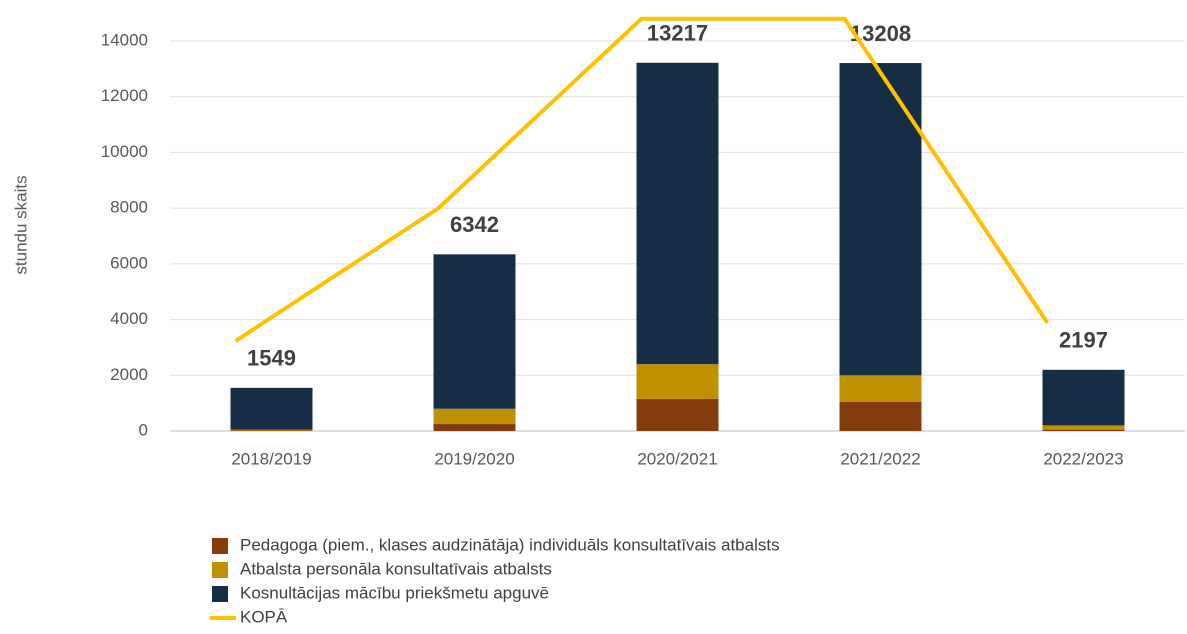 Image resolution: width=1187 pixels, height=634 pixels. What do you see at coordinates (264, 616) in the screenshot?
I see `legend-label: KOPĀ` at bounding box center [264, 616].